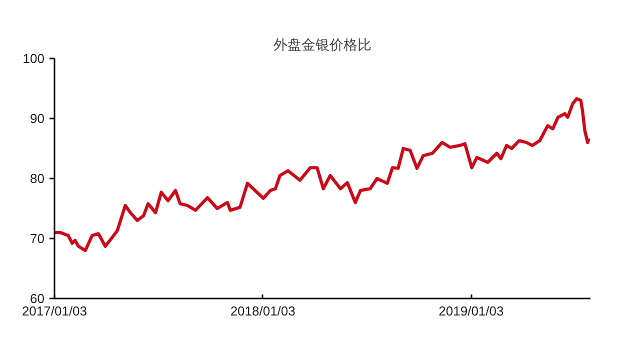 The image size is (627, 344). What do you see at coordinates (37, 178) in the screenshot?
I see `y-tick-label: 80` at bounding box center [37, 178].